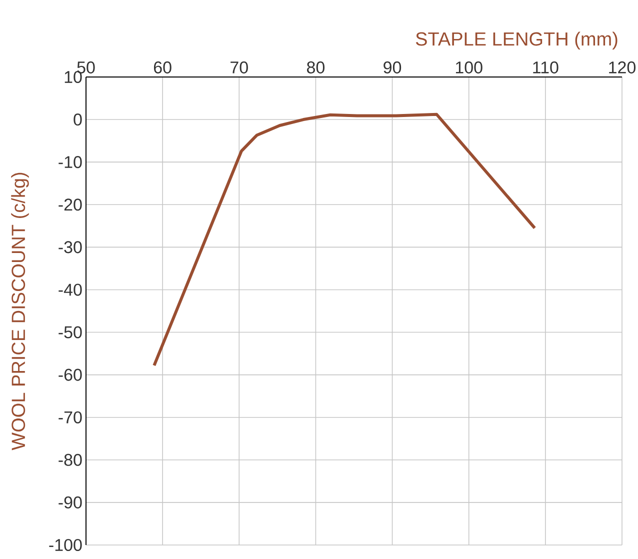 This screenshot has height=559, width=638. Describe the element at coordinates (73, 77) in the screenshot. I see `y-tick-label: 10` at that location.